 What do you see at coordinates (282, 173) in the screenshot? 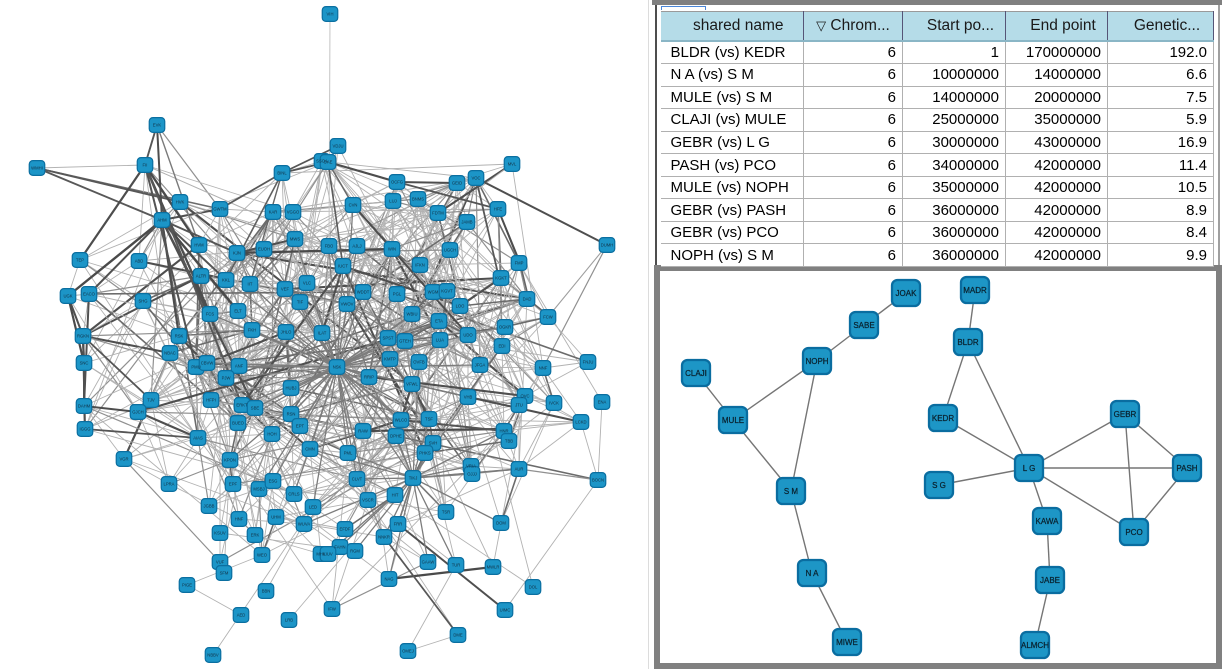
I see `svg-text: BINL` at bounding box center [282, 173].